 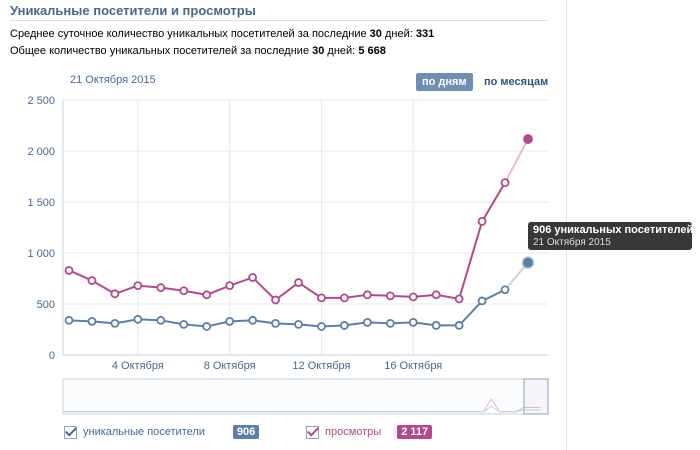 I want to click on legend-views-value-badge: 2 117, so click(x=415, y=432).